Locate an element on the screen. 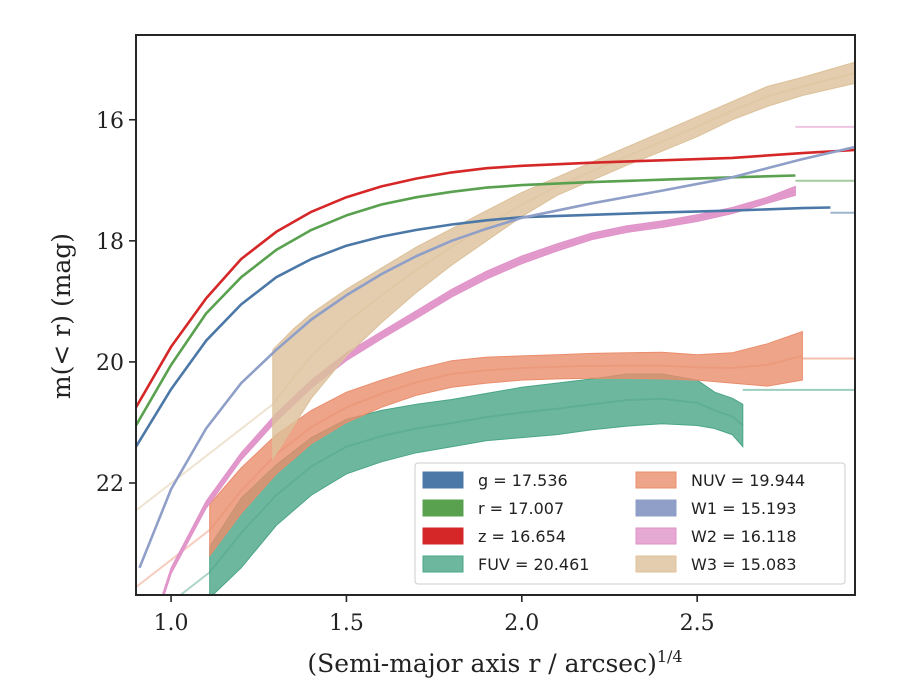  legend-swatch-w3 is located at coordinates (656, 564).